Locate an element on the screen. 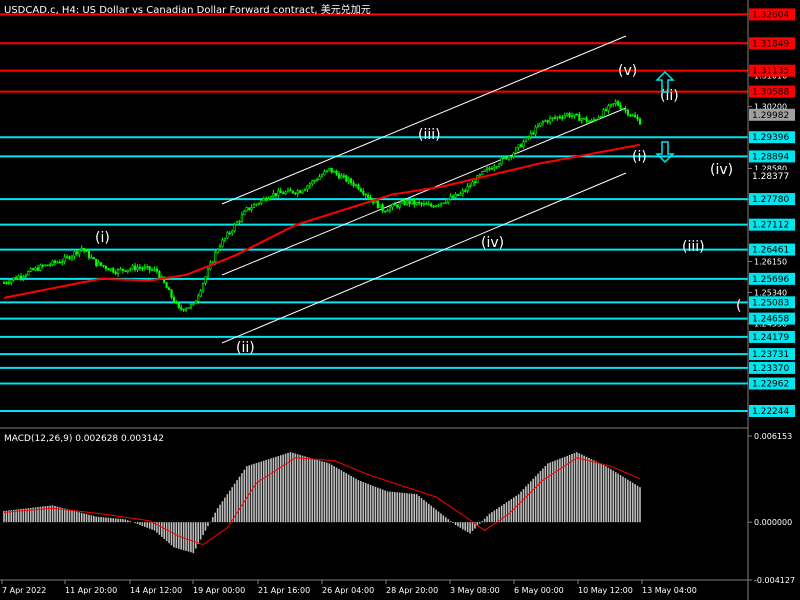  wave-label-partial: ( is located at coordinates (738, 306).